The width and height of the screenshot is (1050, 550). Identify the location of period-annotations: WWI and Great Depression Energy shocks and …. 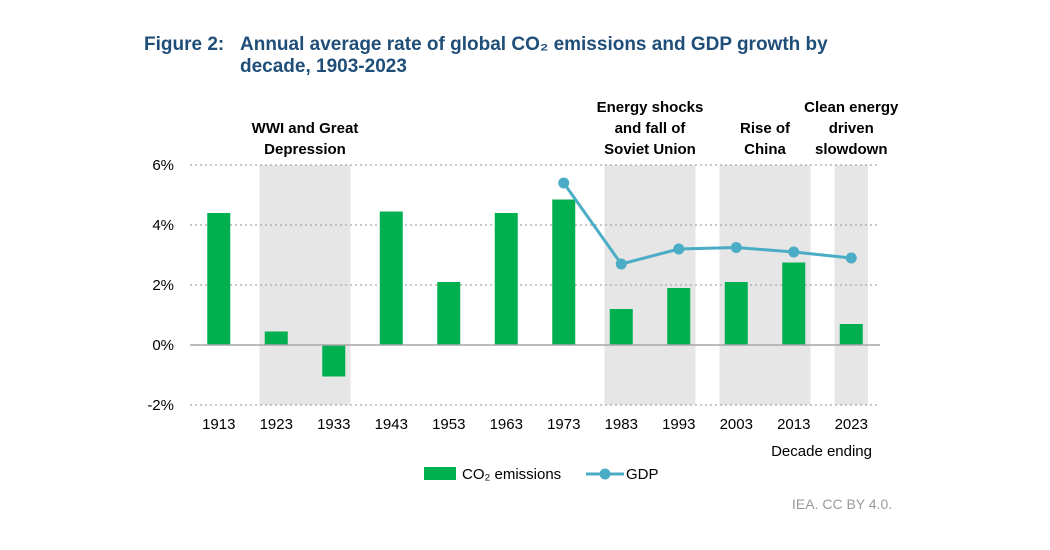
(575, 128).